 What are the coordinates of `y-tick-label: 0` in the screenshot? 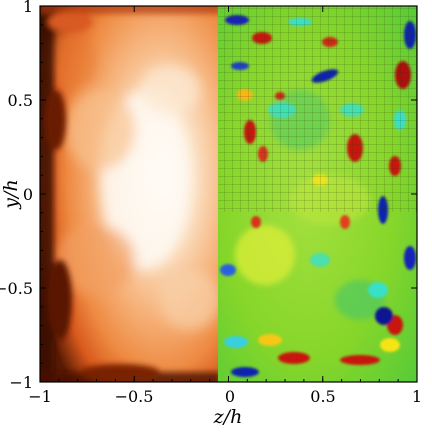 It's located at (28, 194).